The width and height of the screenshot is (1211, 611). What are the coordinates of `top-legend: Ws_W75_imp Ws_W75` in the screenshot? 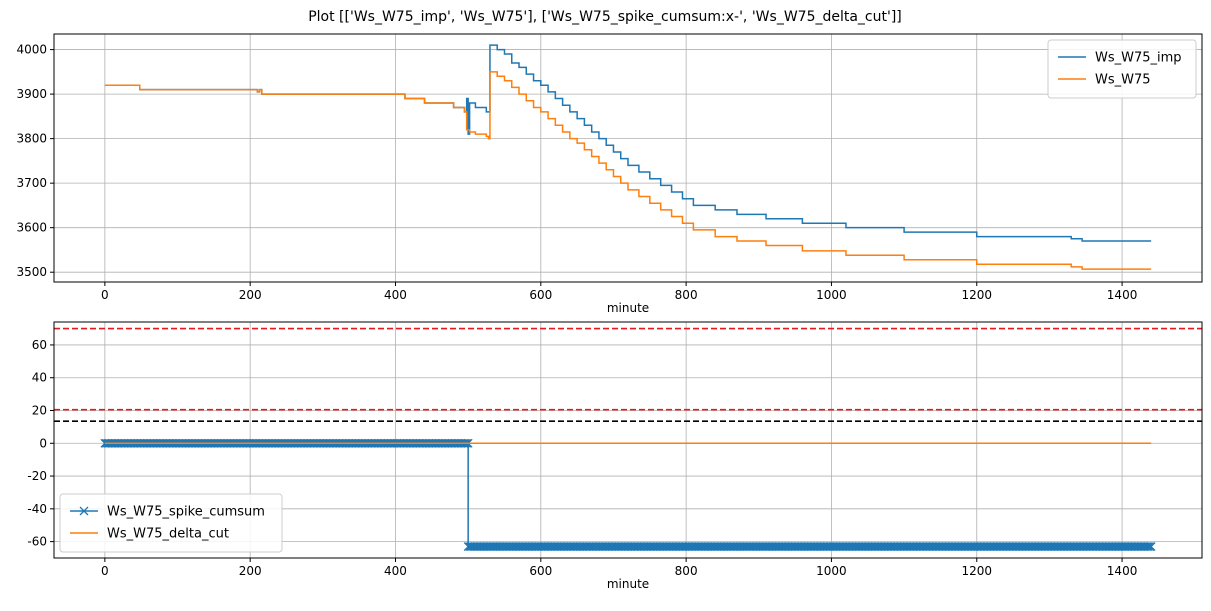 It's located at (1122, 69).